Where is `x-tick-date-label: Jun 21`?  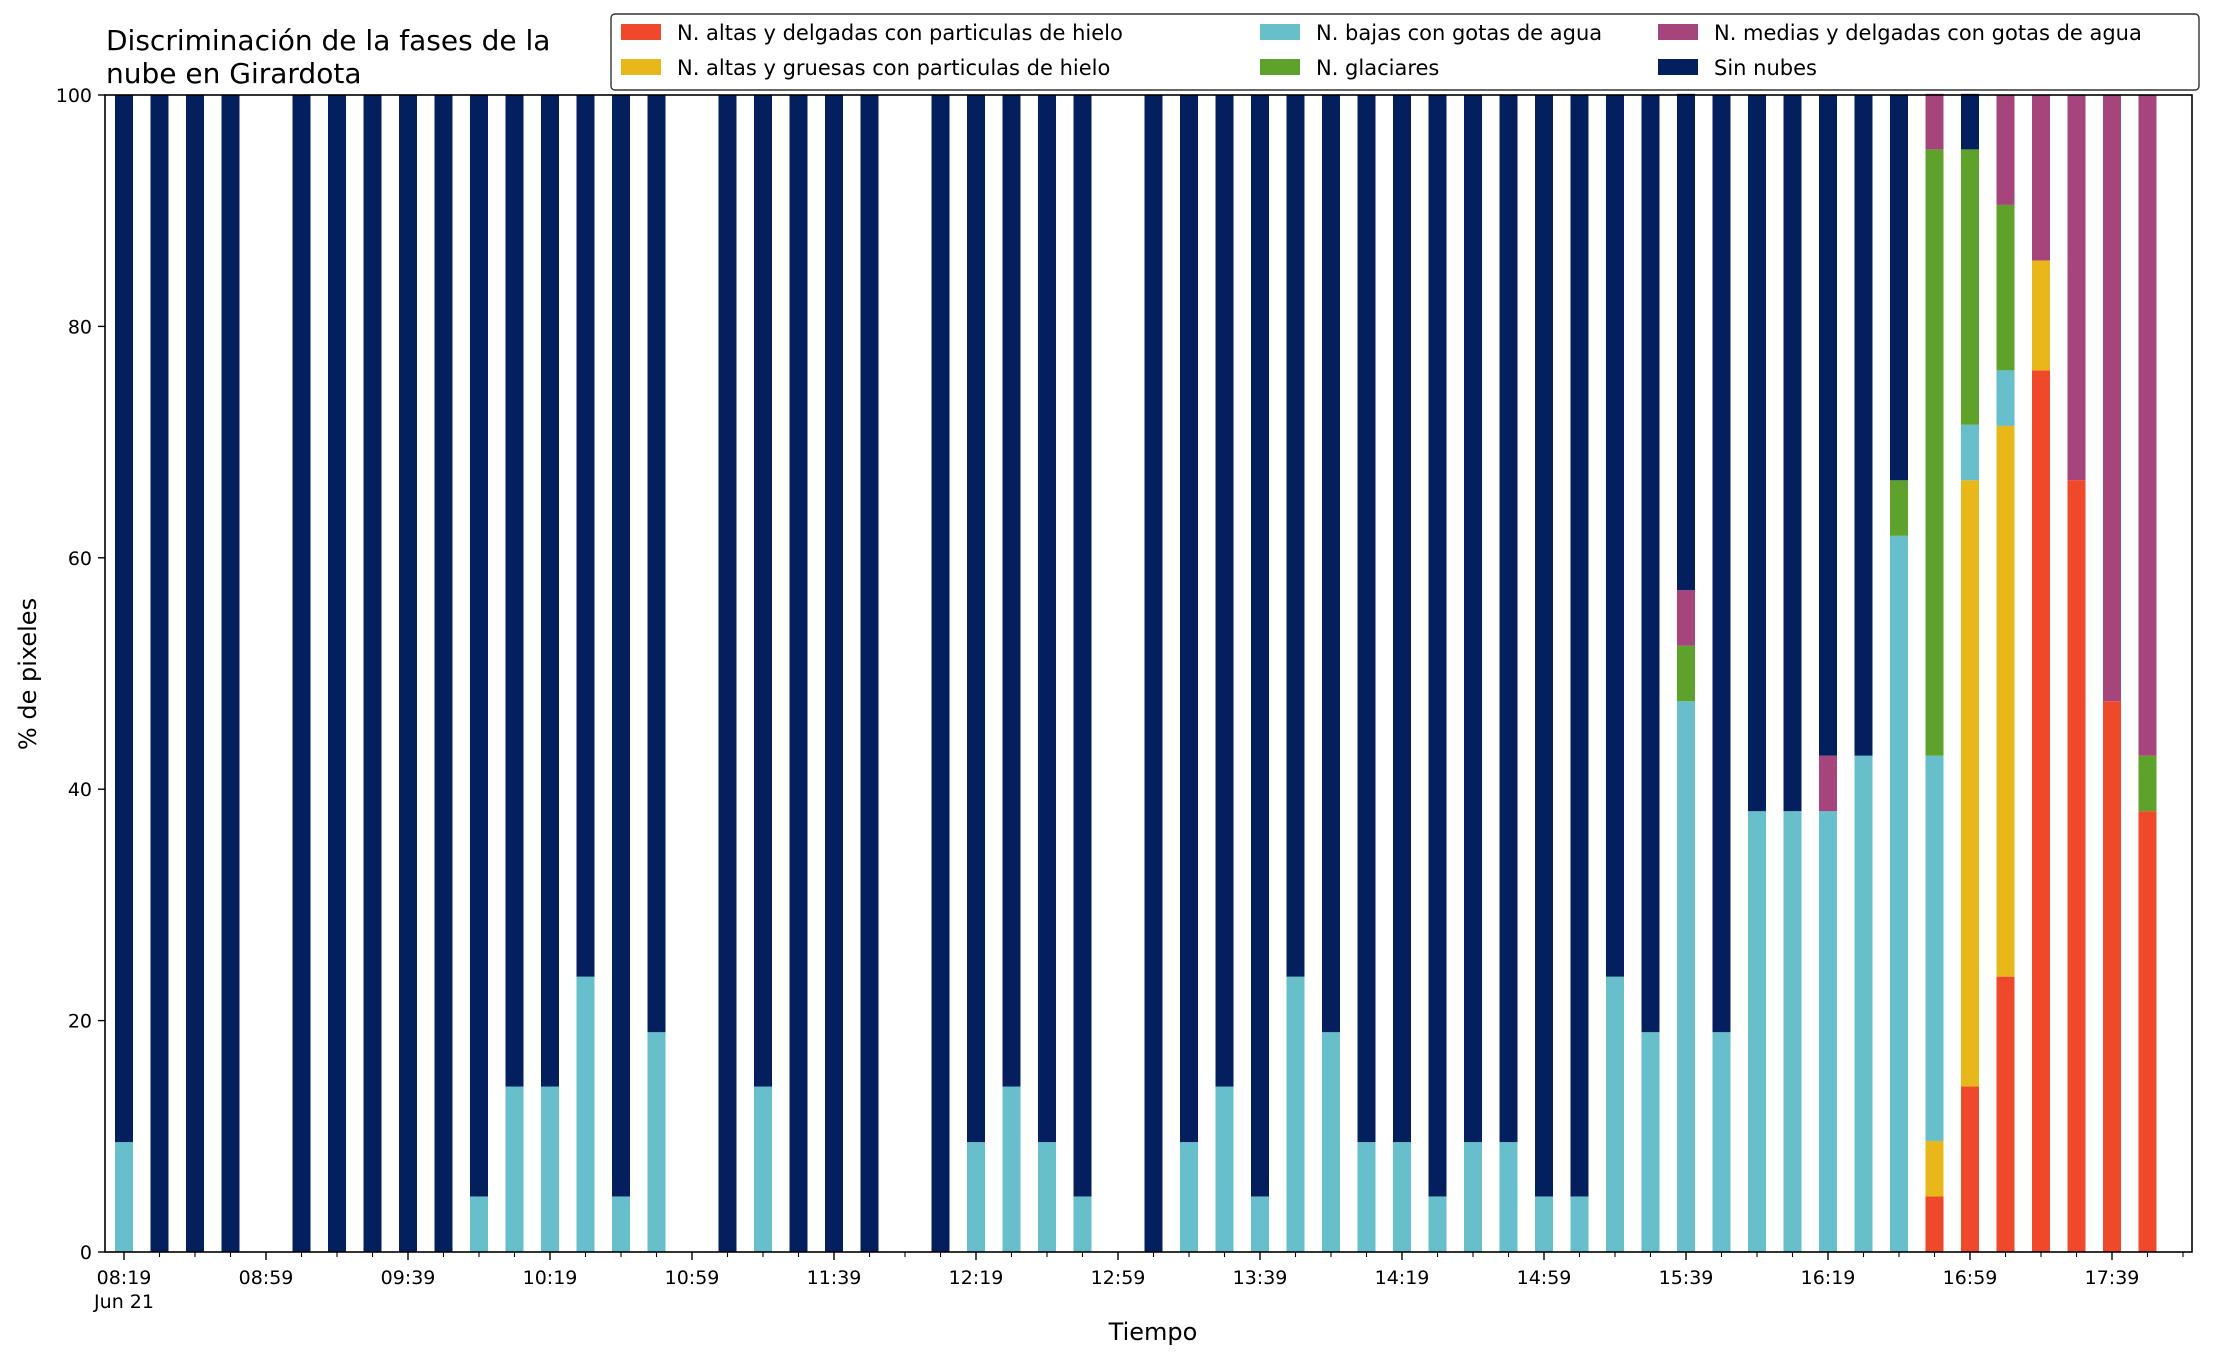 x-tick-date-label: Jun 21 is located at coordinates (123, 1302).